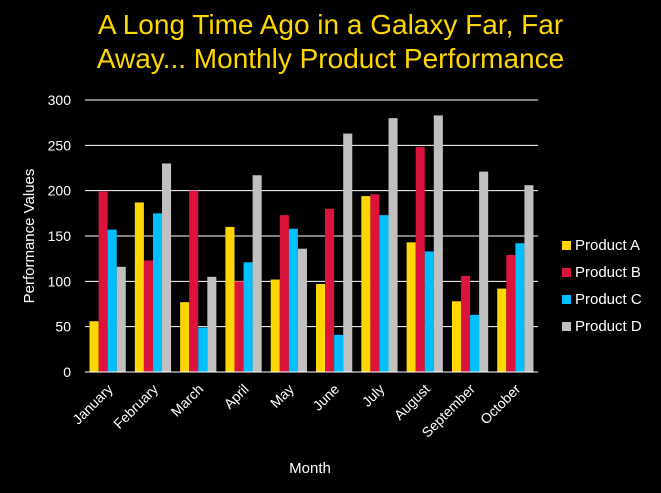 The width and height of the screenshot is (661, 493). Describe the element at coordinates (511, 313) in the screenshot. I see `bar-product-b-october` at that location.